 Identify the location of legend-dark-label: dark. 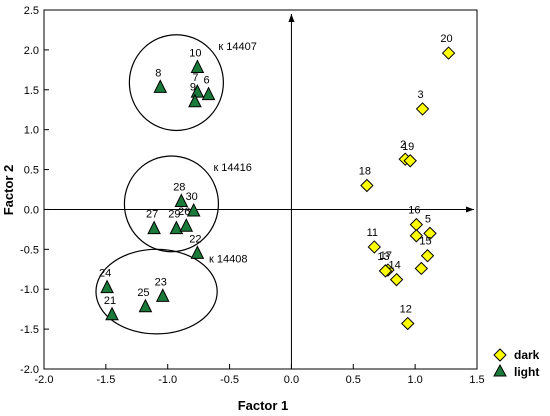
(527, 355).